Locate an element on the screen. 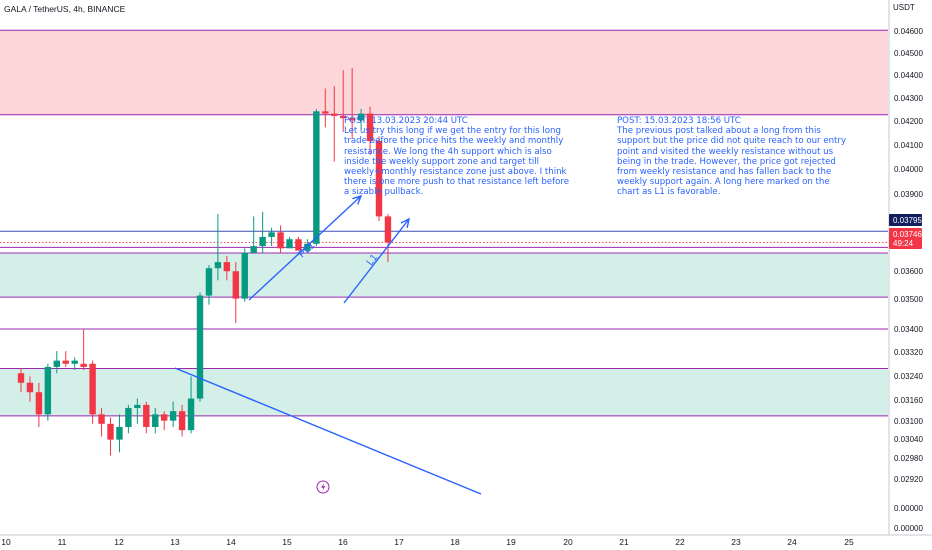 The height and width of the screenshot is (550, 932). date-tick-label: 11 is located at coordinates (62, 542).